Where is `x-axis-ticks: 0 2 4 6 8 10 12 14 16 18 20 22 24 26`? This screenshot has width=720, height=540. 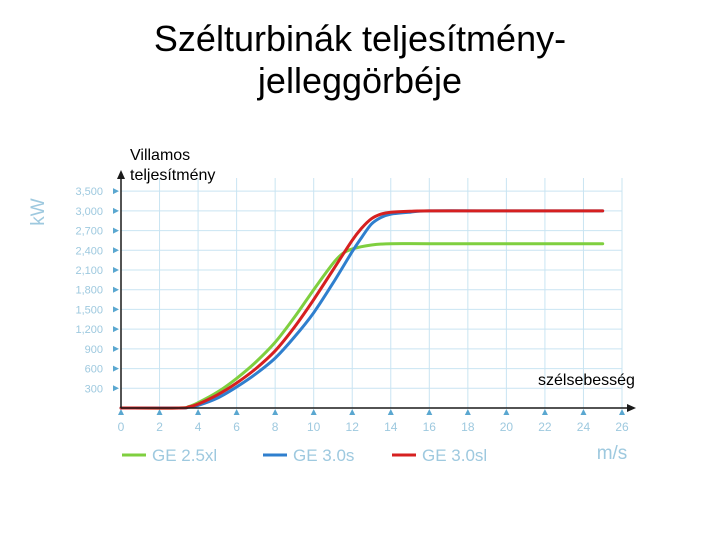
x-axis-ticks: 0 2 4 6 8 10 12 14 16 18 20 22 24 26 is located at coordinates (373, 421).